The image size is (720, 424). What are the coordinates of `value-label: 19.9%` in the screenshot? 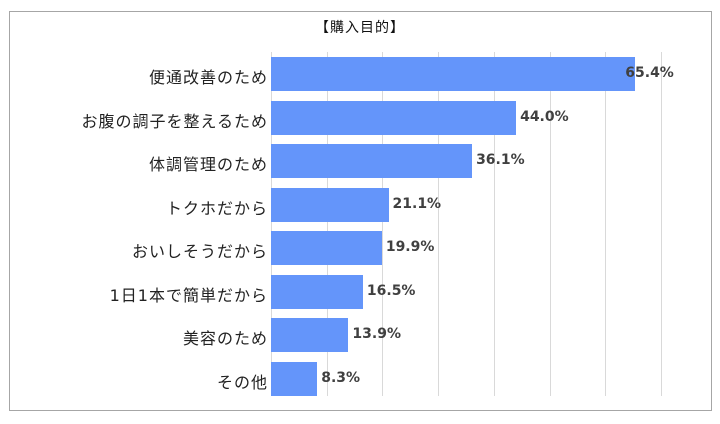 It's located at (410, 247).